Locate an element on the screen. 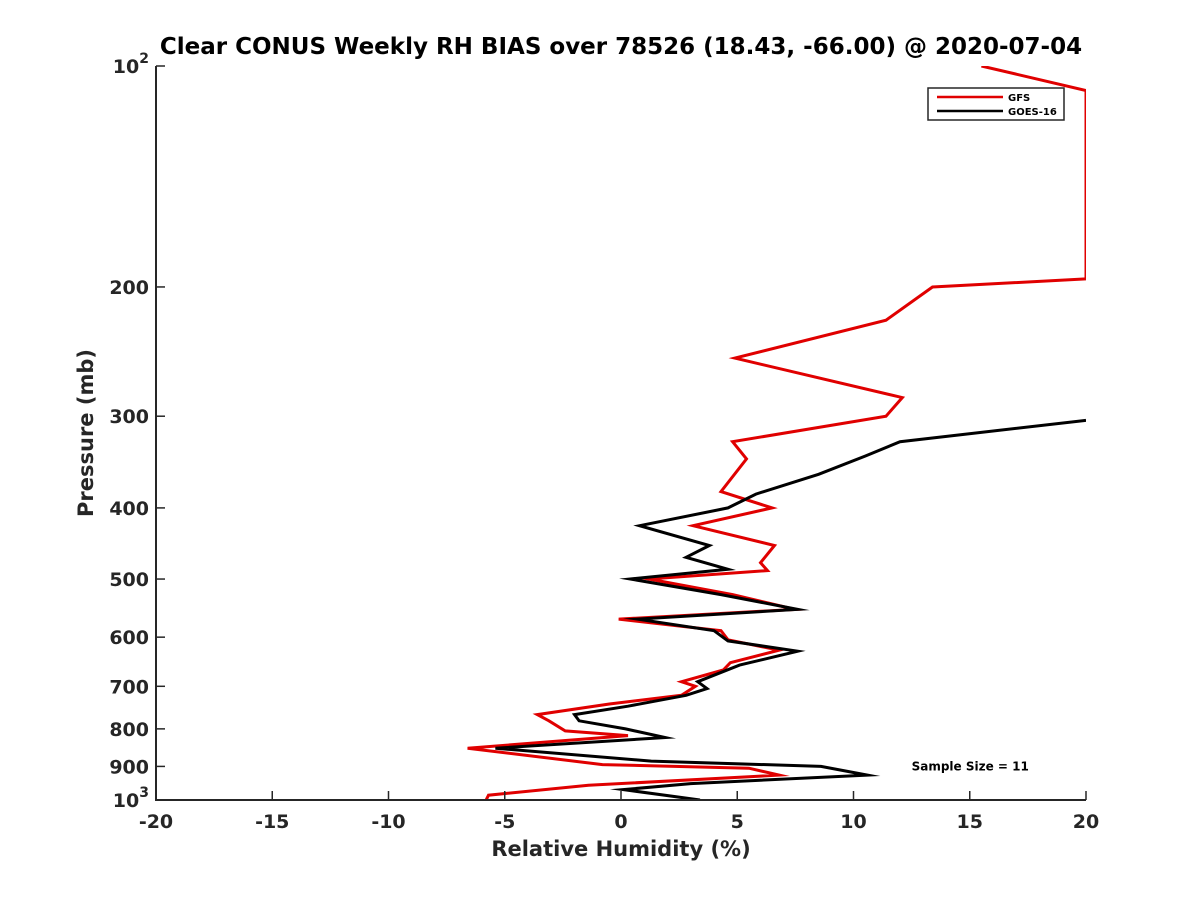 The width and height of the screenshot is (1200, 900). y-tick-label: 600 is located at coordinates (129, 638).